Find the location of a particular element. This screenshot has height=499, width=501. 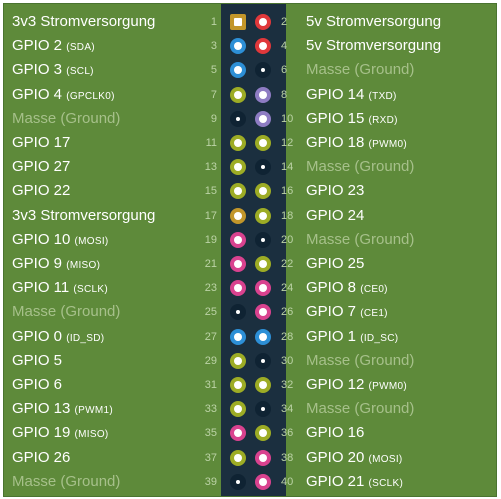

pin-name: 3v3 Stromversorgung is located at coordinates (84, 21).